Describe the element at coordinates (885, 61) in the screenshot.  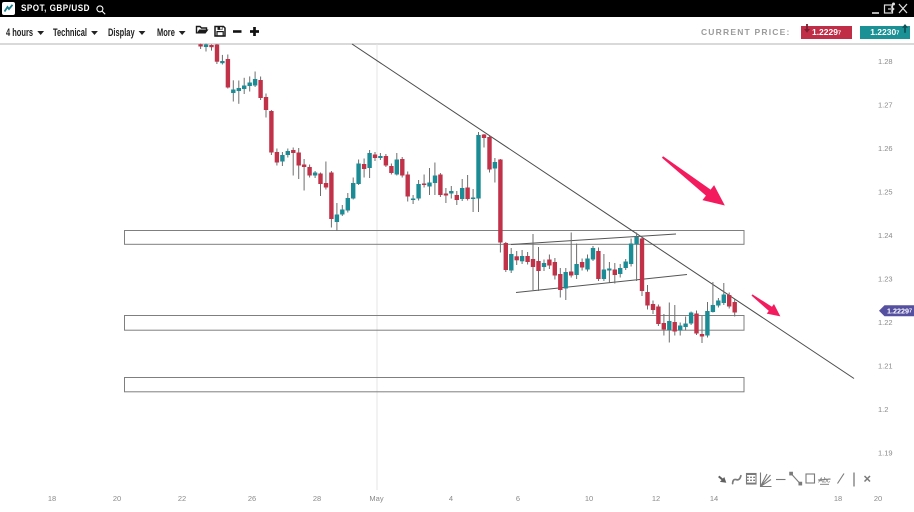
I see `svg-text: 1.28` at that location.